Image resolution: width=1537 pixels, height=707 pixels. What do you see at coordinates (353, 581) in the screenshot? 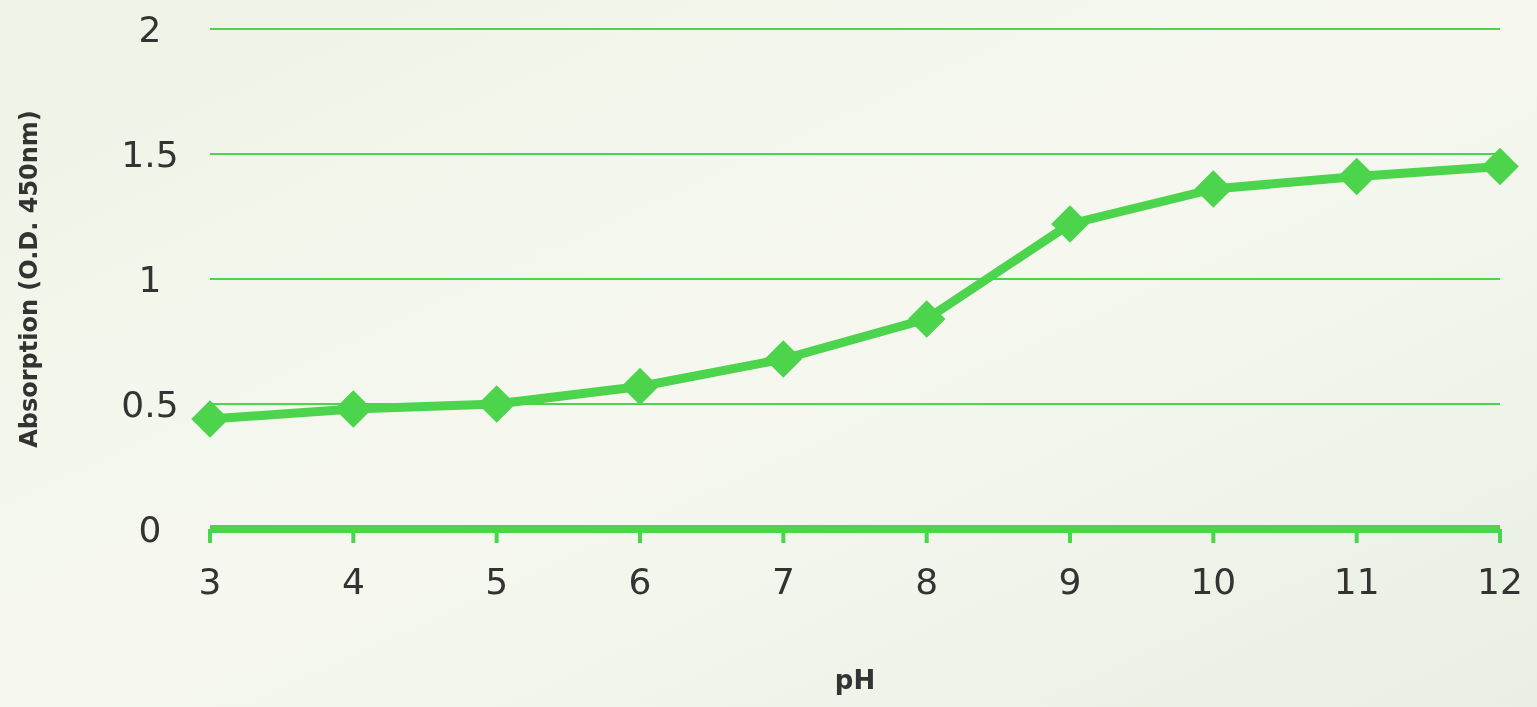
I see `x-tick-label: 4` at bounding box center [353, 581].